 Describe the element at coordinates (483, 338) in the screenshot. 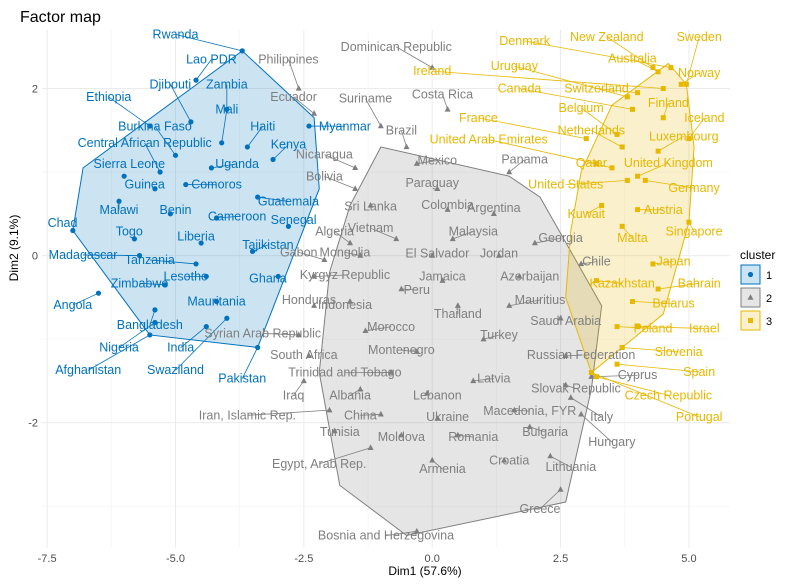

I see `point-turkey` at that location.